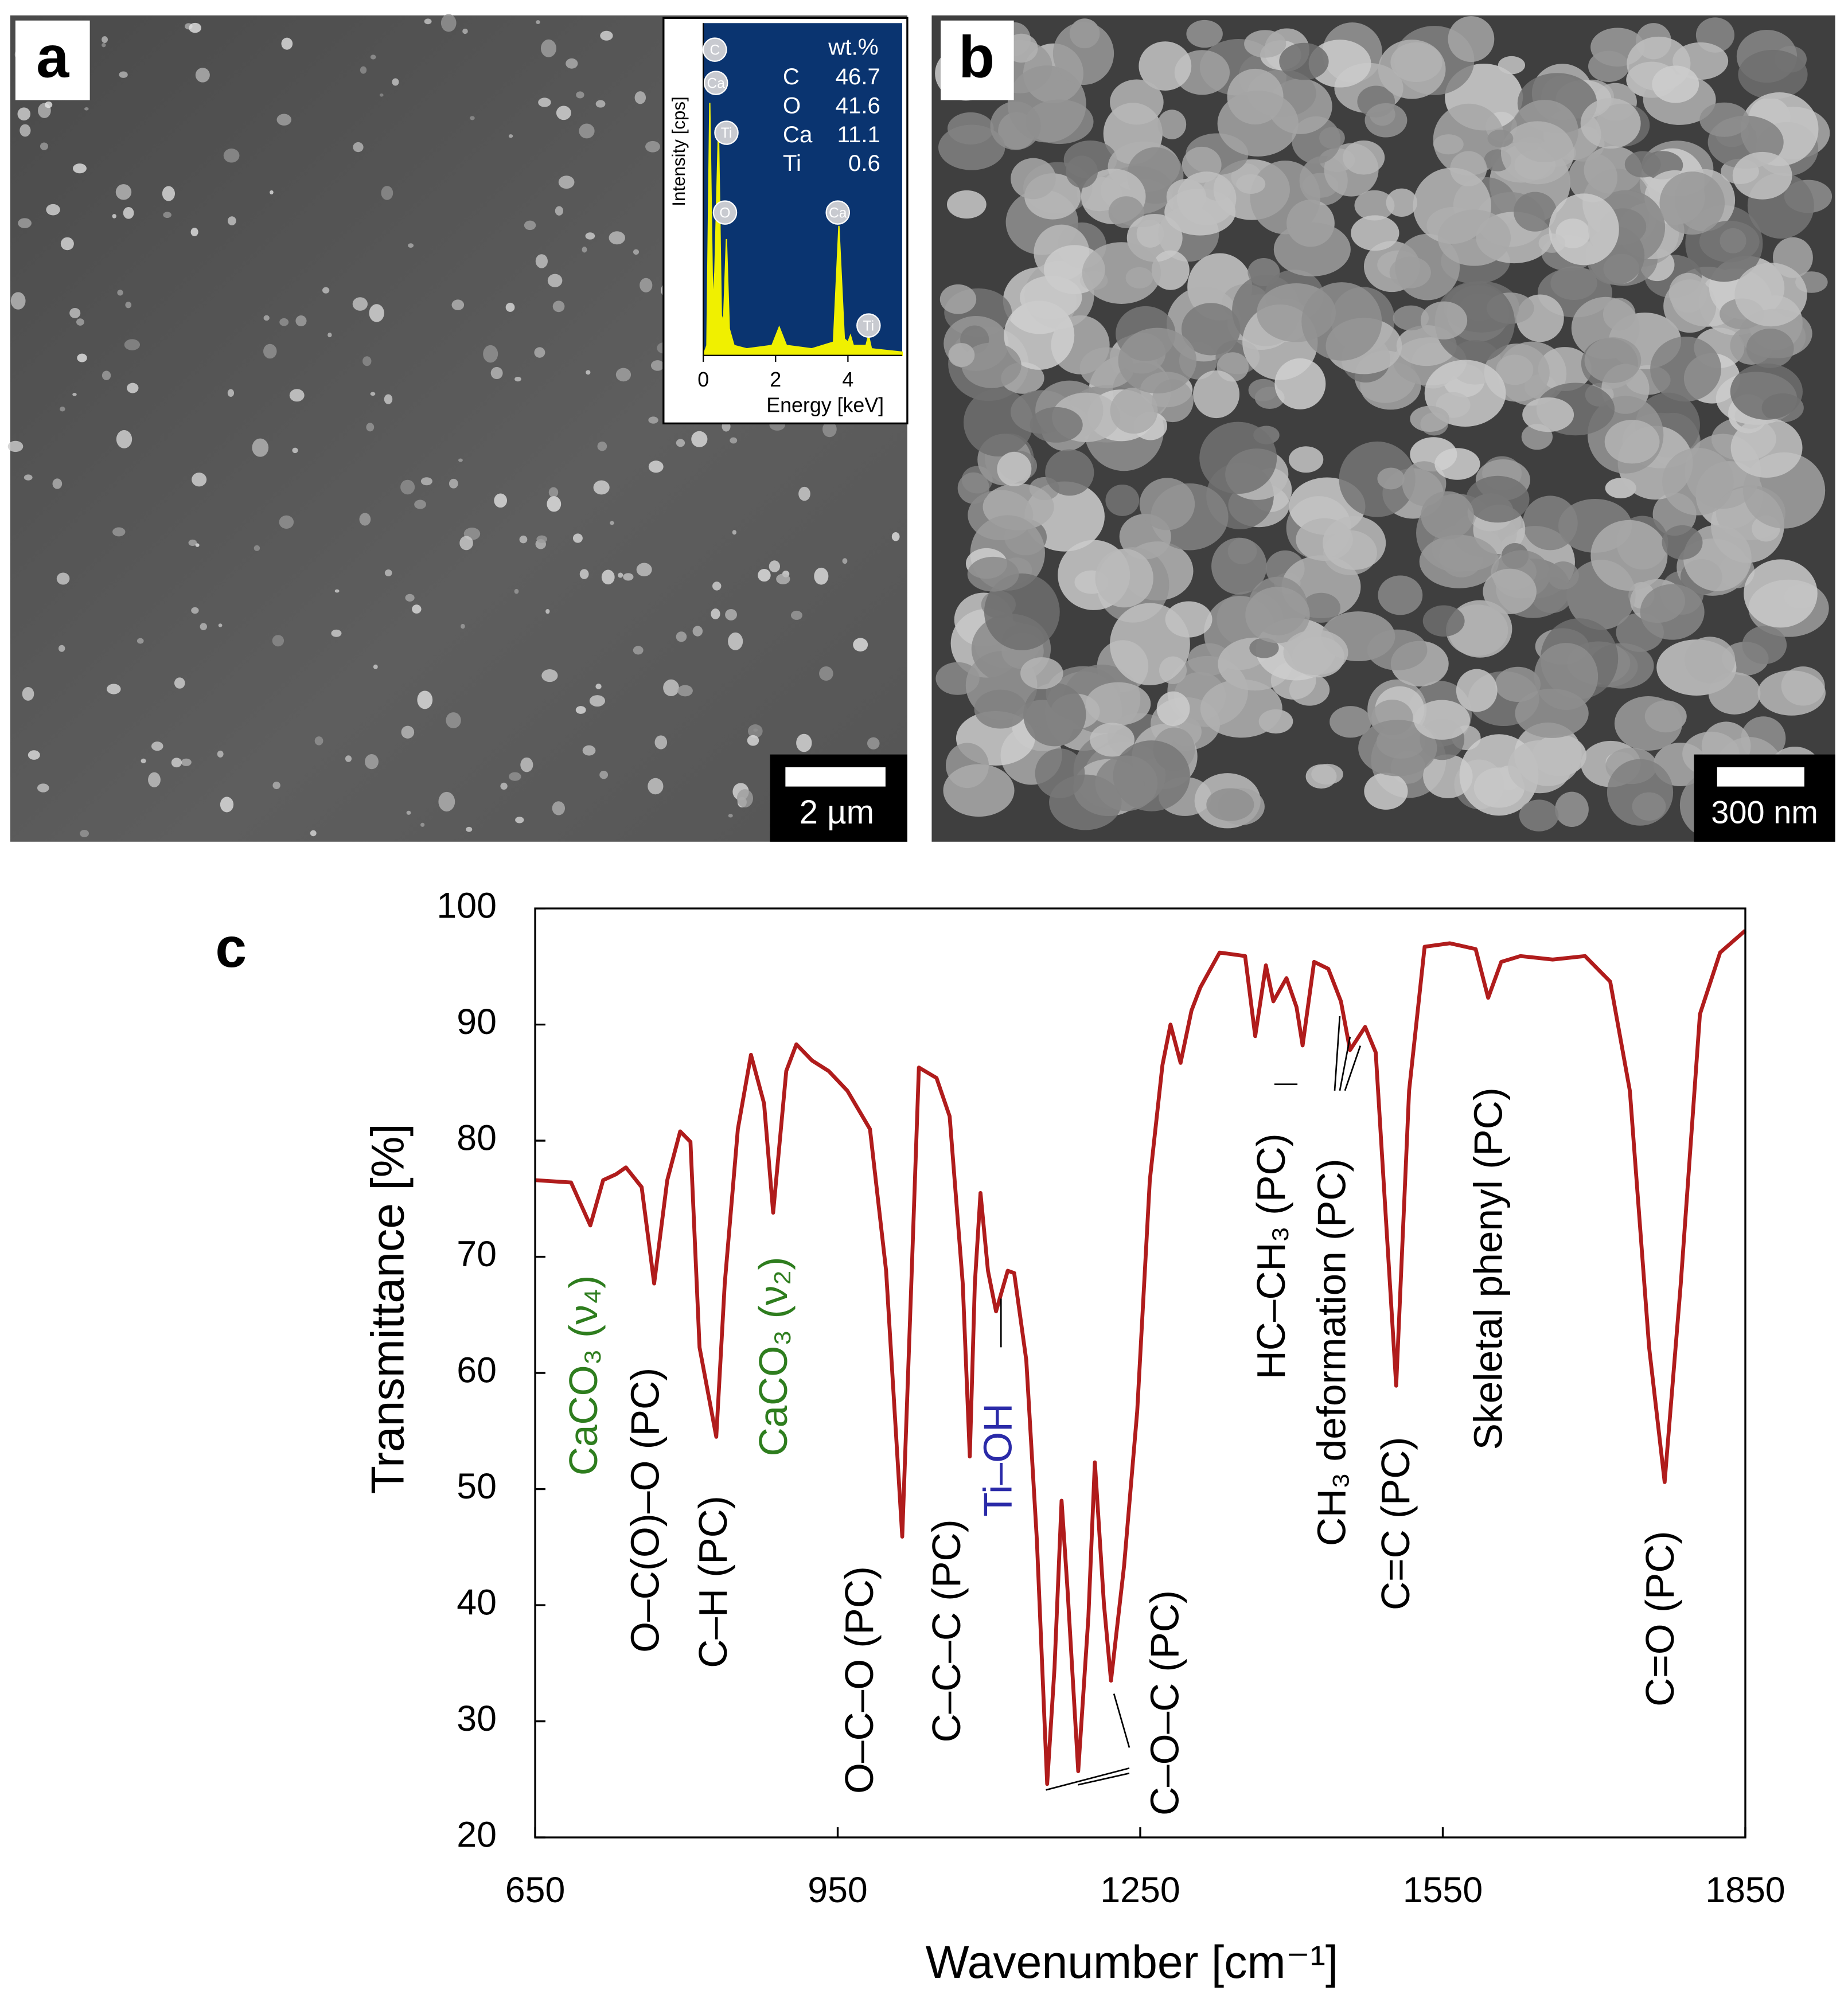  Describe the element at coordinates (1271, 1256) in the screenshot. I see `band-annotation: HC–CH₃ (PC)` at that location.